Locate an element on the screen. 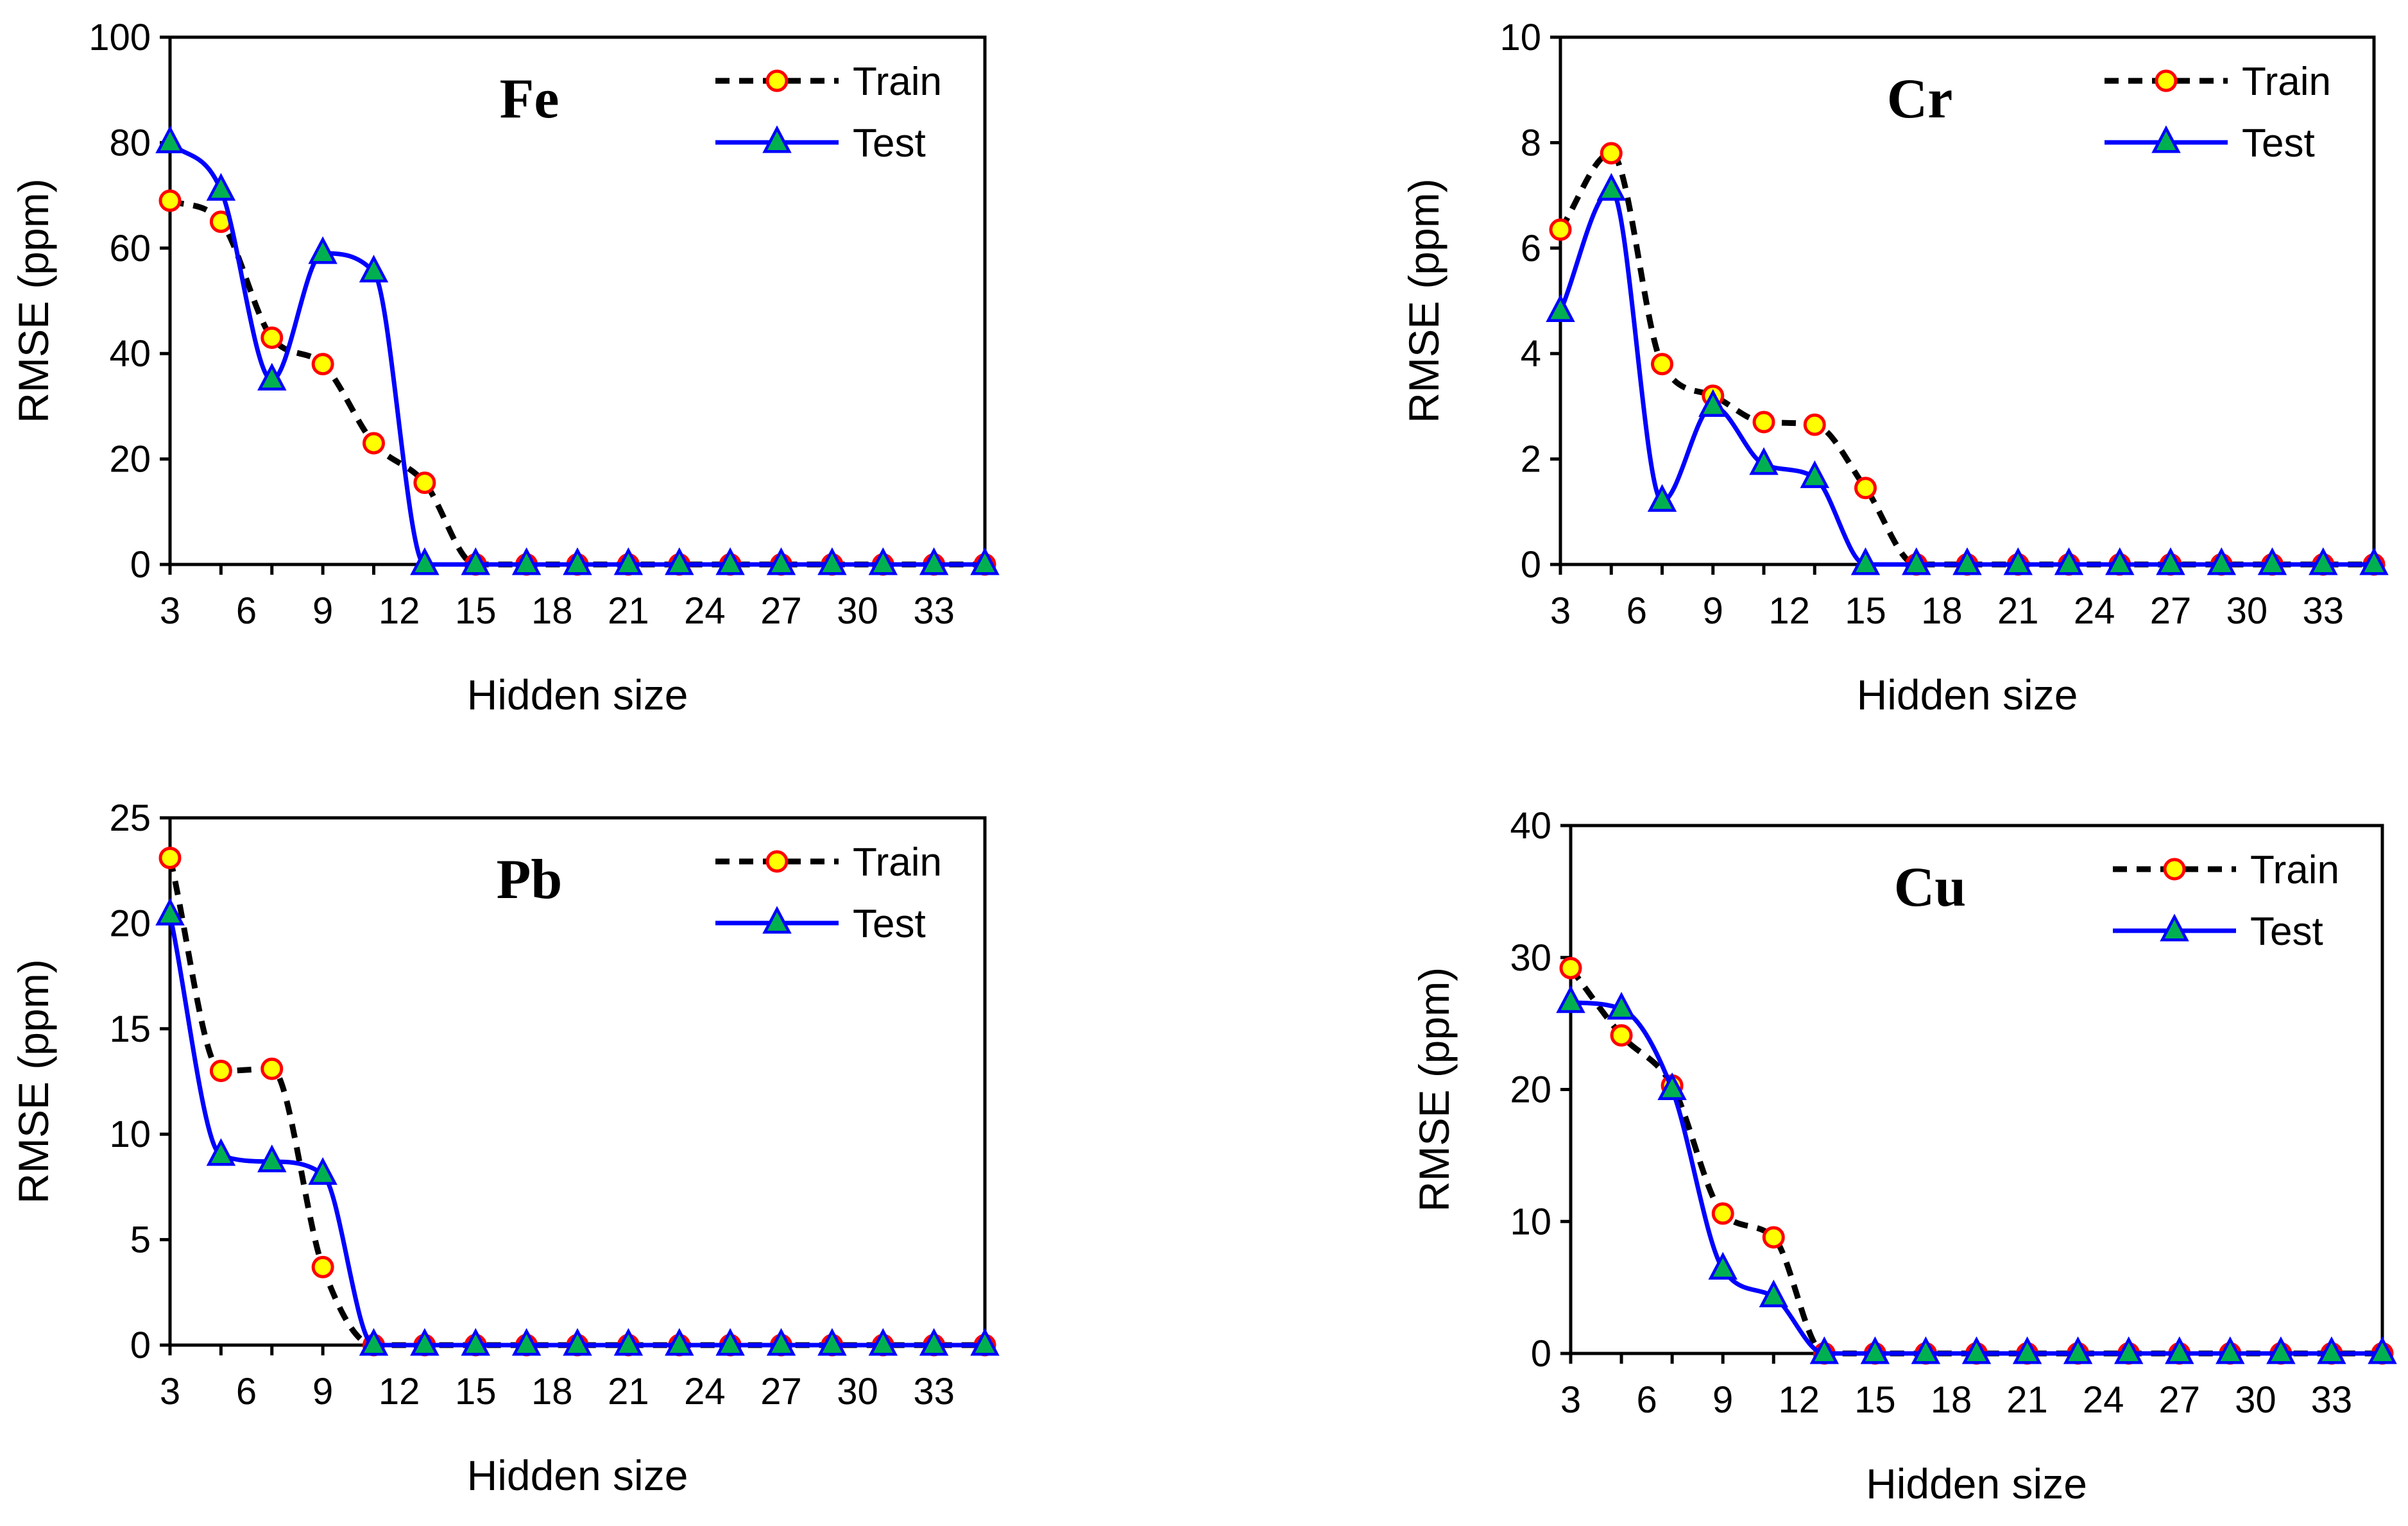 The image size is (2408, 1526). panel-title: Fe is located at coordinates (529, 99).